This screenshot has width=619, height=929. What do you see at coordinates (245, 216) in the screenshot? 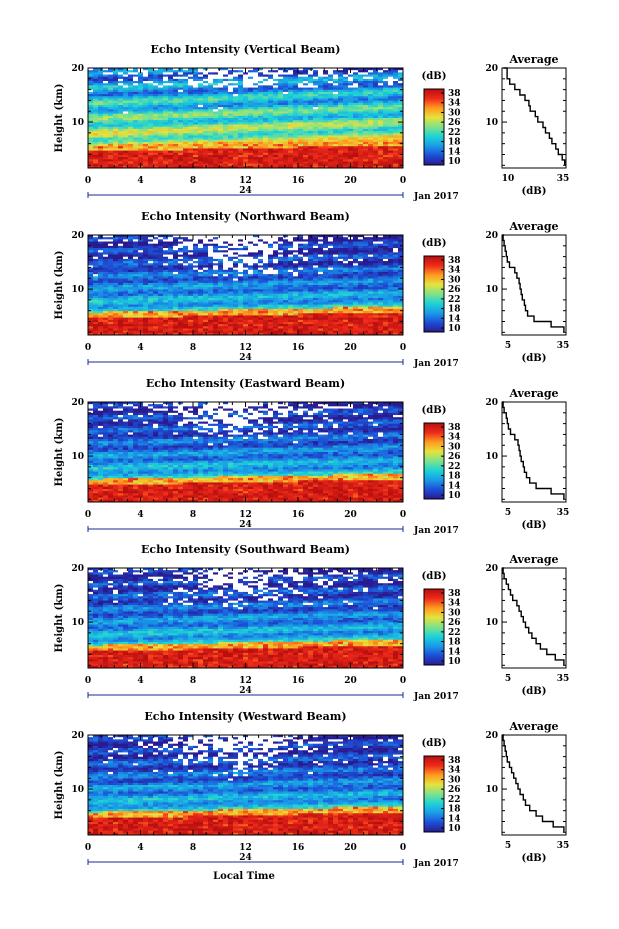
I see `panel-title: Echo Intensity (Northward Beam)` at bounding box center [245, 216].